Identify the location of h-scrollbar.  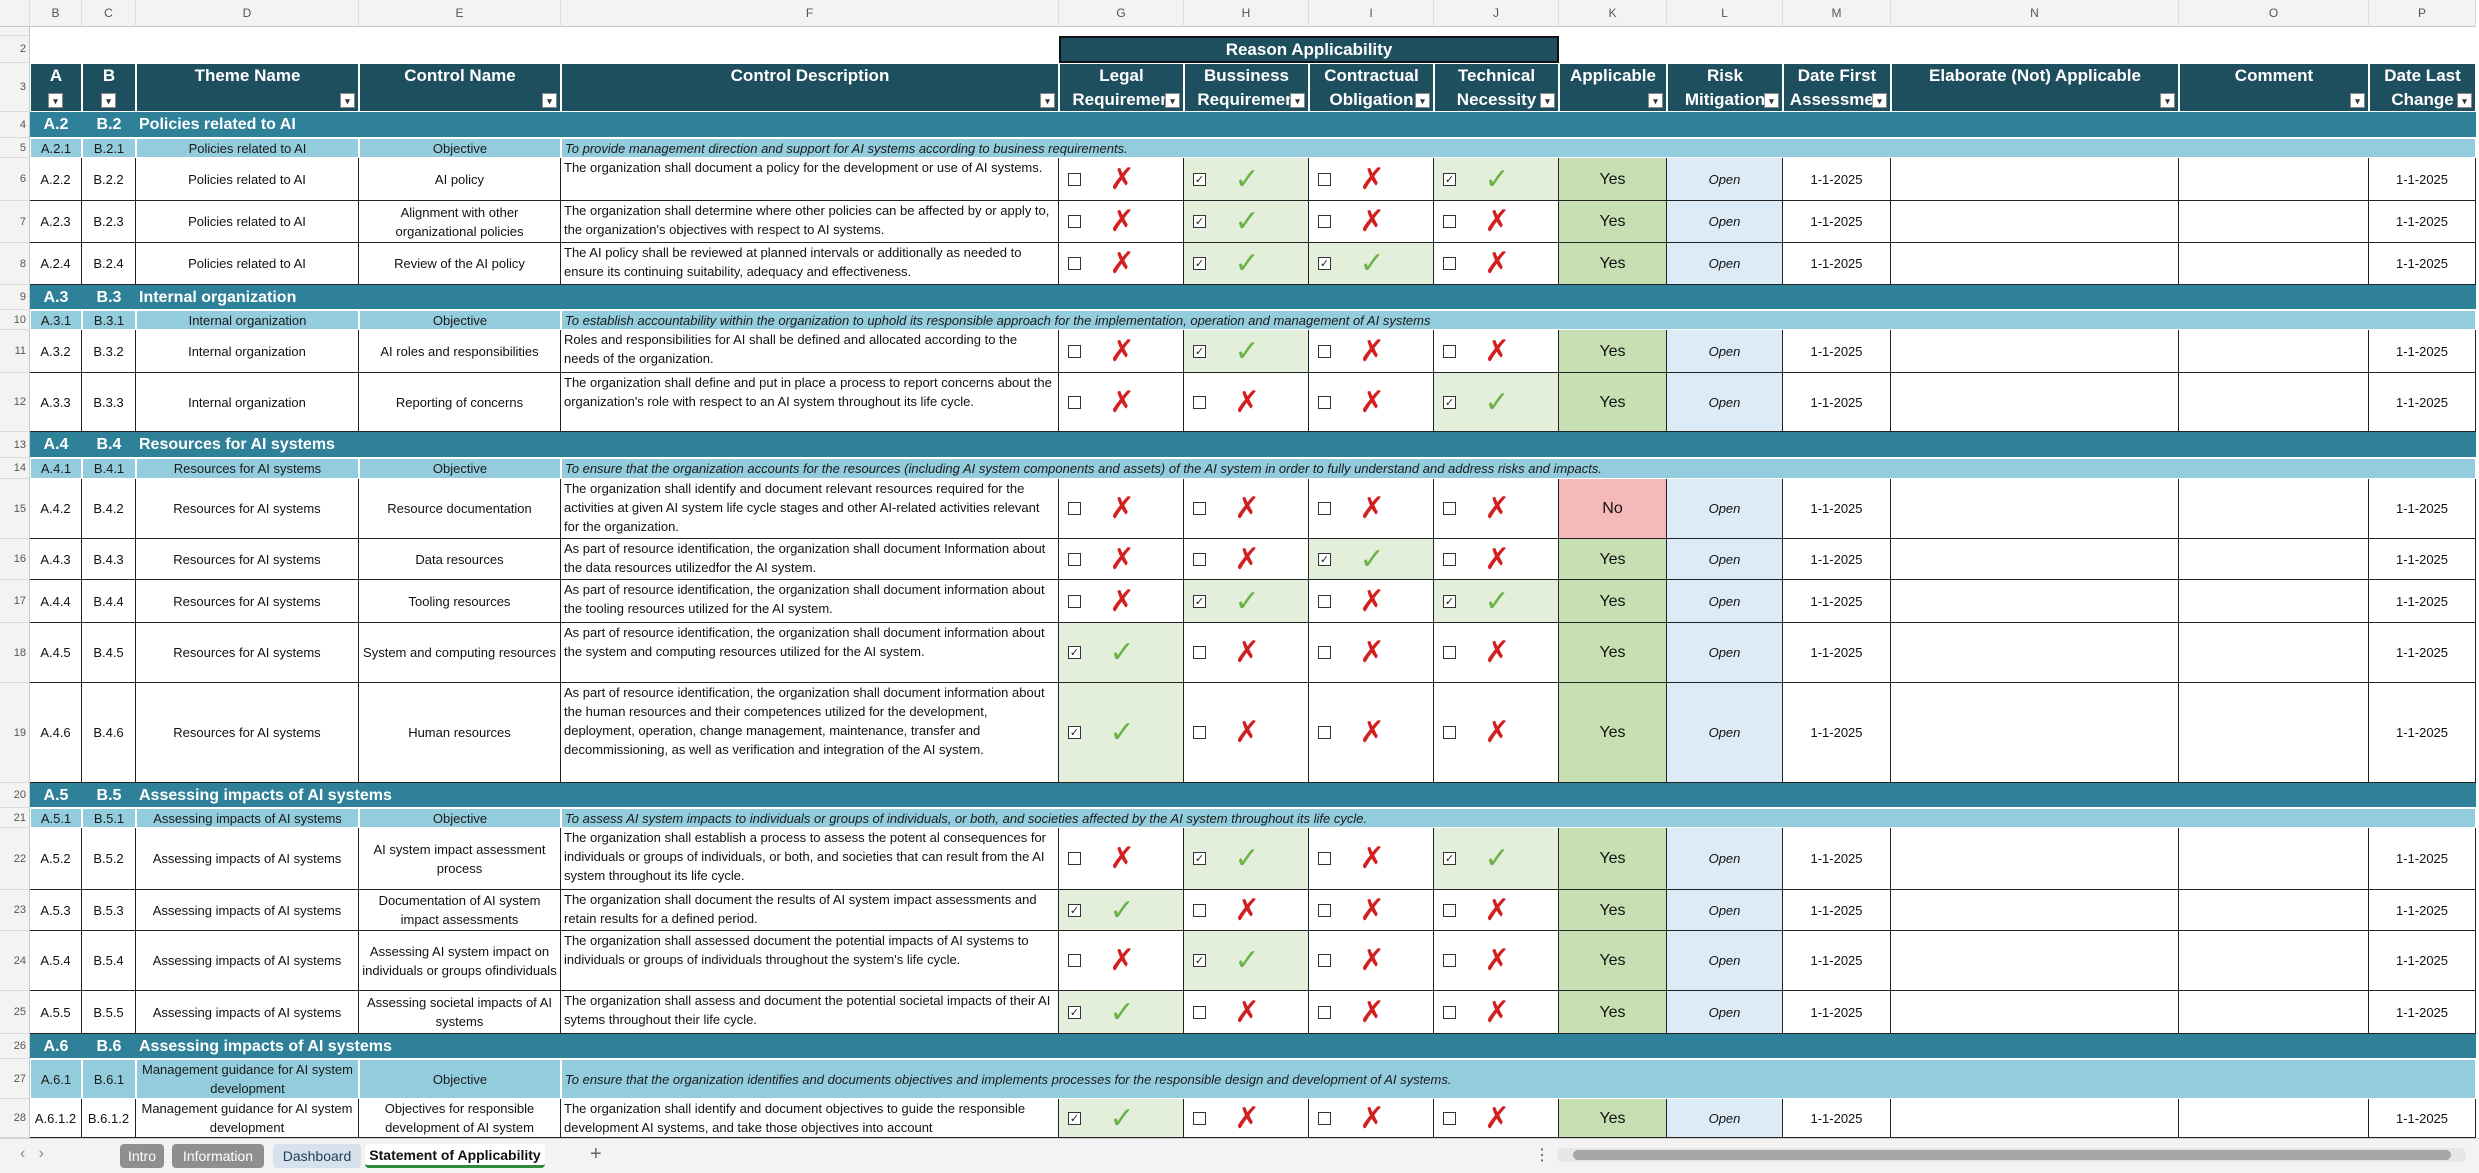
(2011, 1155).